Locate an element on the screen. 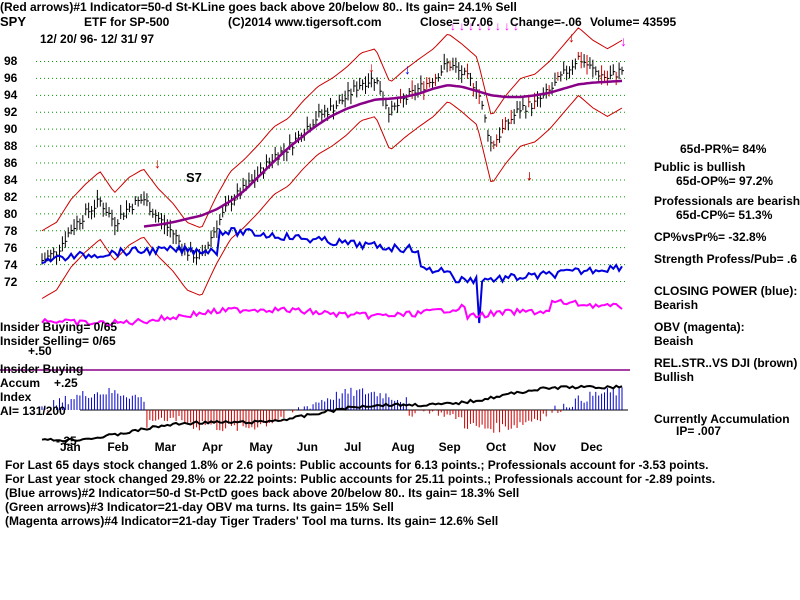 This screenshot has width=800, height=600. y-tick-label: 86 is located at coordinates (11, 163).